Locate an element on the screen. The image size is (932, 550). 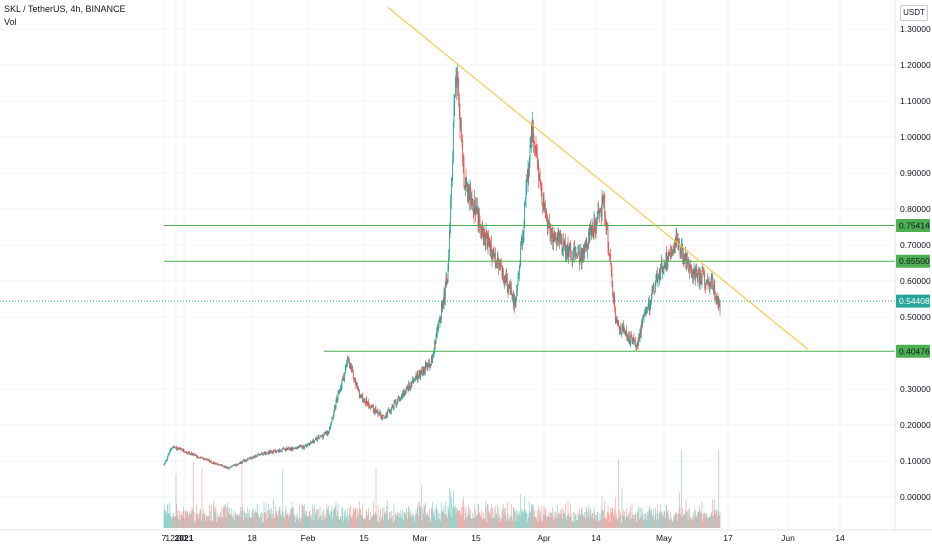
volume-indicator-label: Vol is located at coordinates (10, 22).